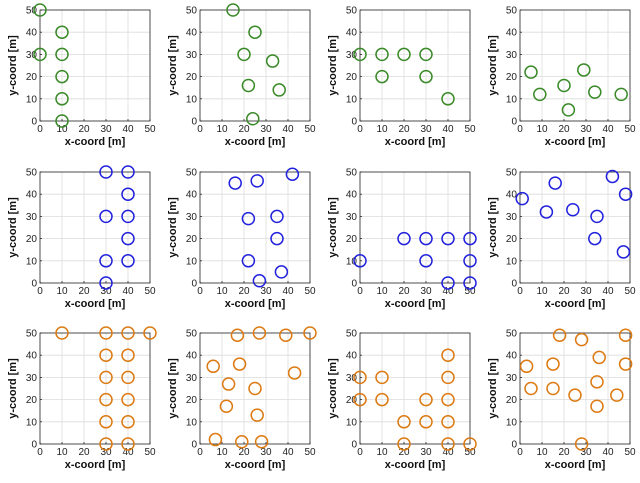  What do you see at coordinates (514, 445) in the screenshot?
I see `y-tick-label: 0` at bounding box center [514, 445].